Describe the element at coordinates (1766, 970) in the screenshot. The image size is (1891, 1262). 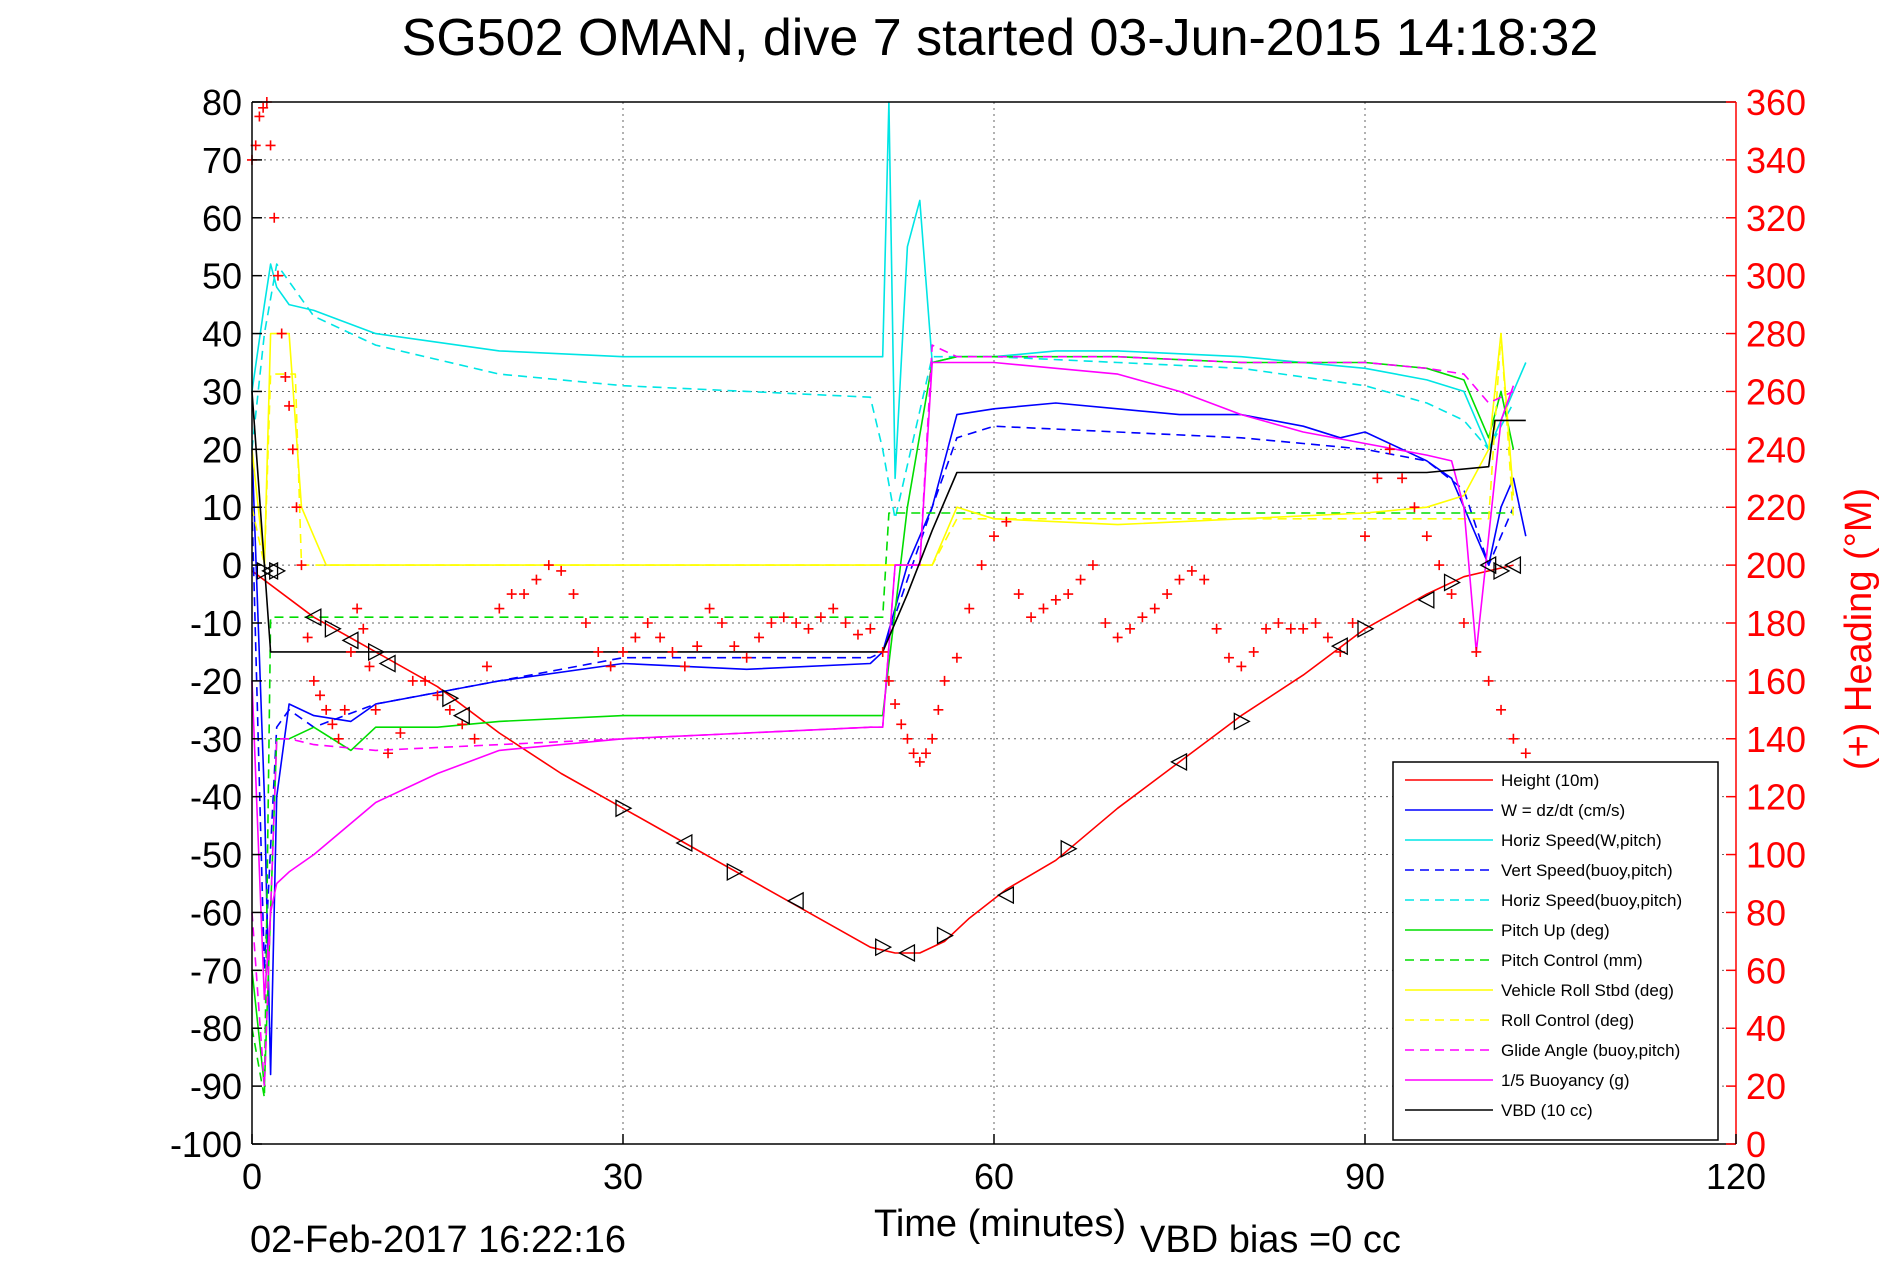
I see `y-right-tick-label-15: 60` at that location.